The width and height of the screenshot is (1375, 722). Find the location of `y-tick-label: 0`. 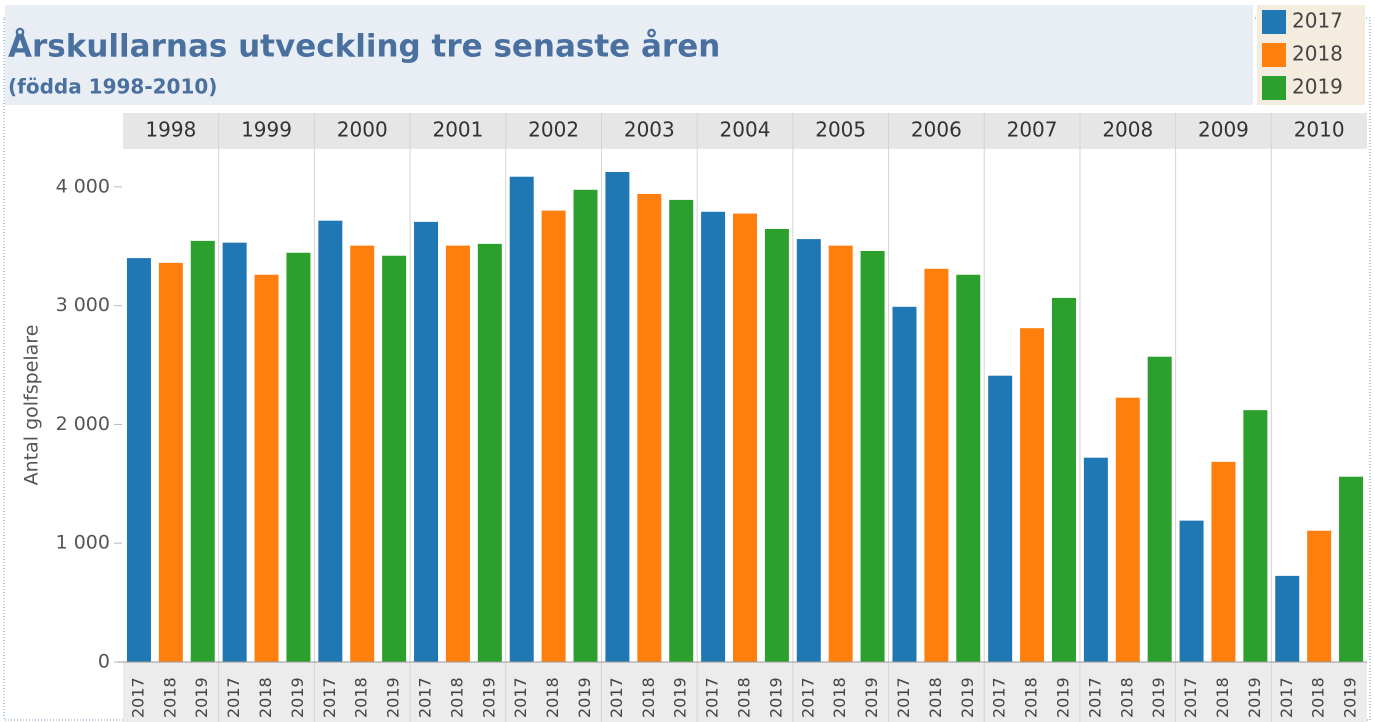

y-tick-label: 0 is located at coordinates (104, 662).